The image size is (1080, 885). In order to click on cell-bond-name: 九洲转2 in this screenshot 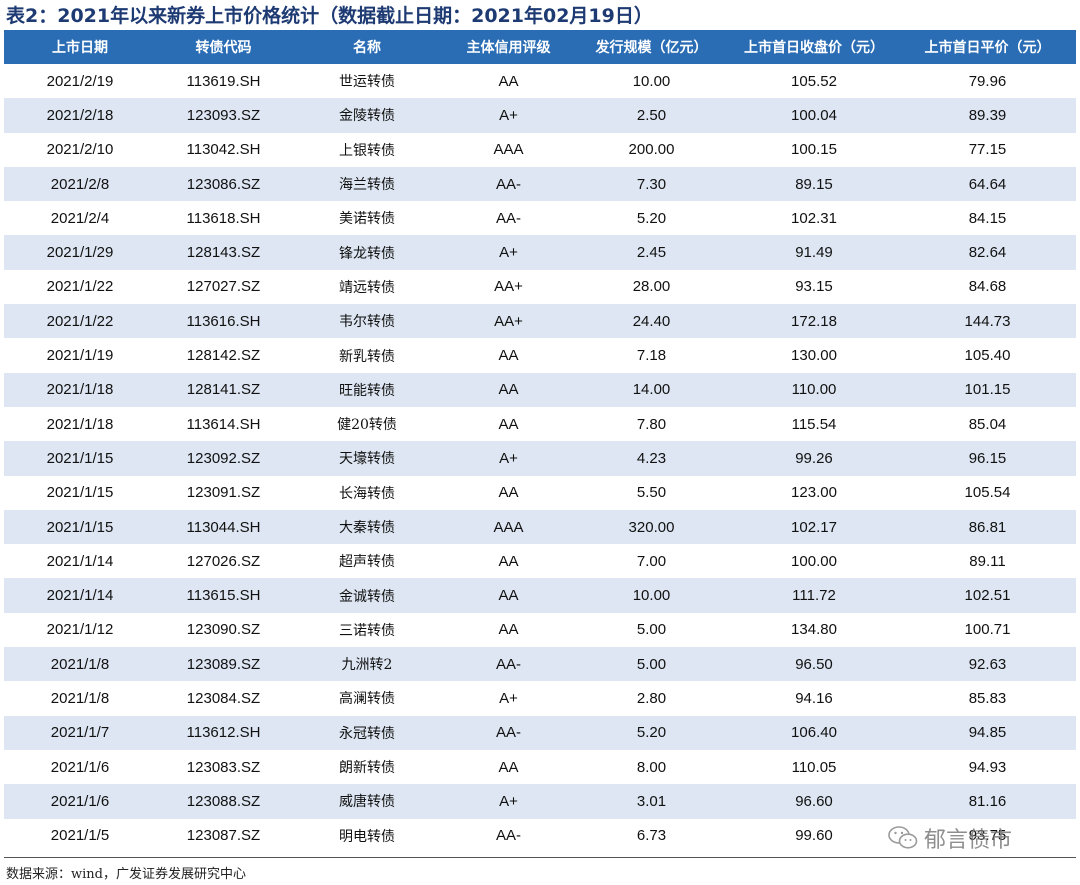, I will do `click(367, 664)`.